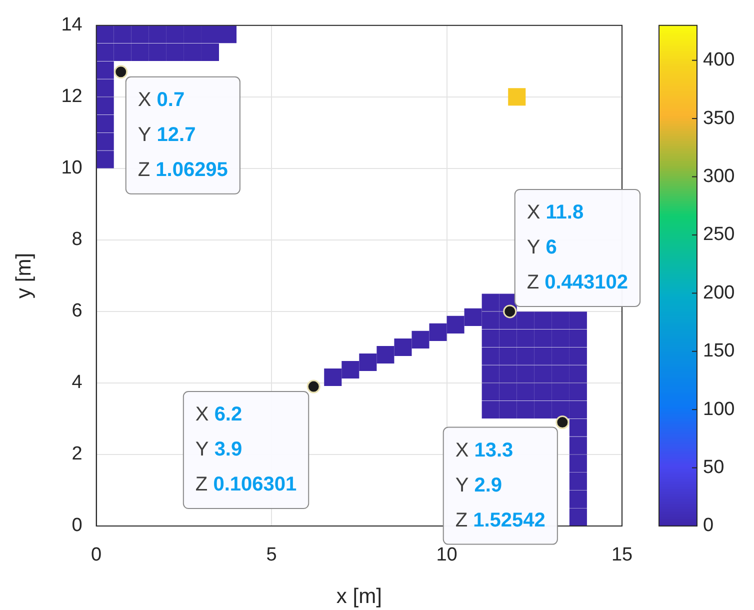  What do you see at coordinates (246, 450) in the screenshot?
I see `annotation: X 6.2 Y 3.9 Z 0.106301` at bounding box center [246, 450].